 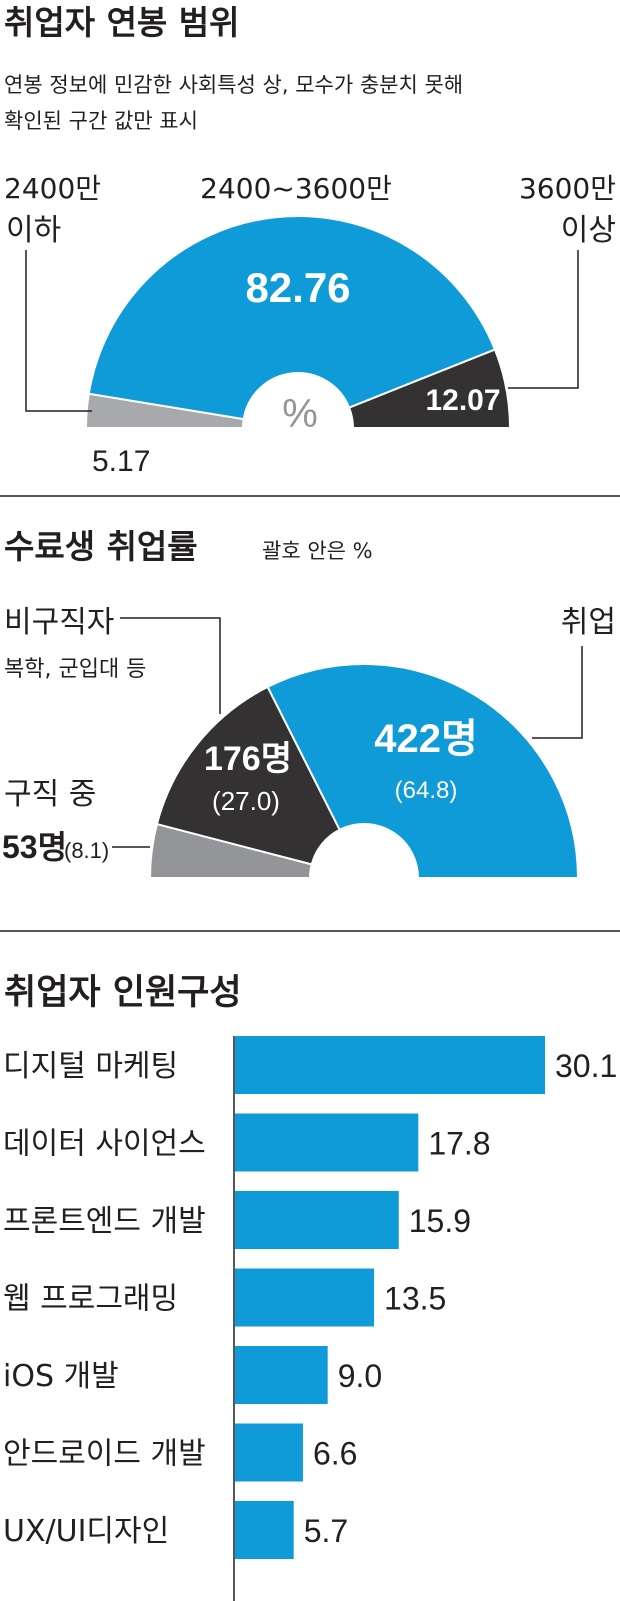 What do you see at coordinates (86, 850) in the screenshot?
I see `employment-seeking-percent: (8.1)` at bounding box center [86, 850].